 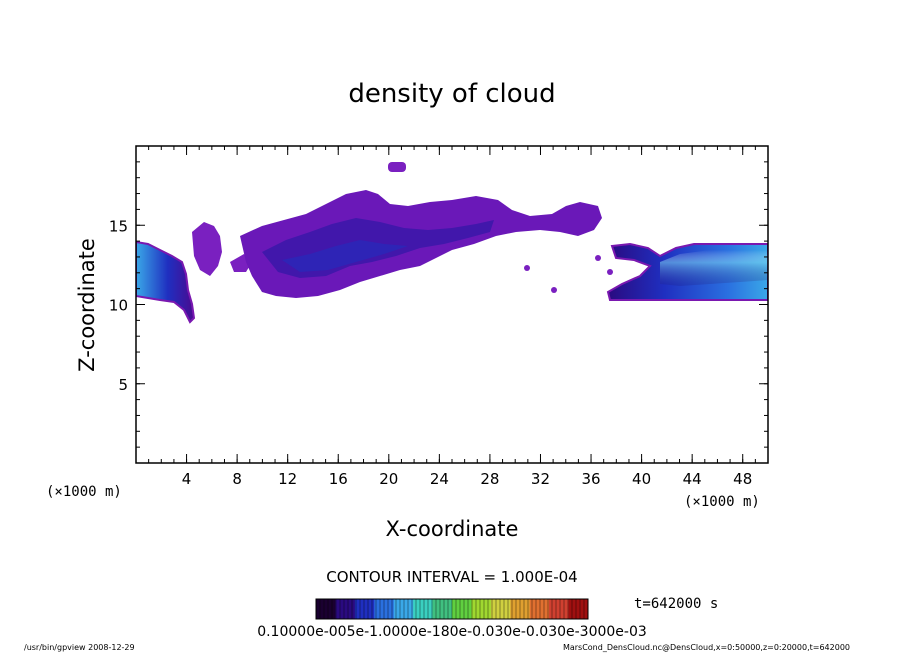 I want to click on x-tick-label: 44, so click(x=692, y=479).